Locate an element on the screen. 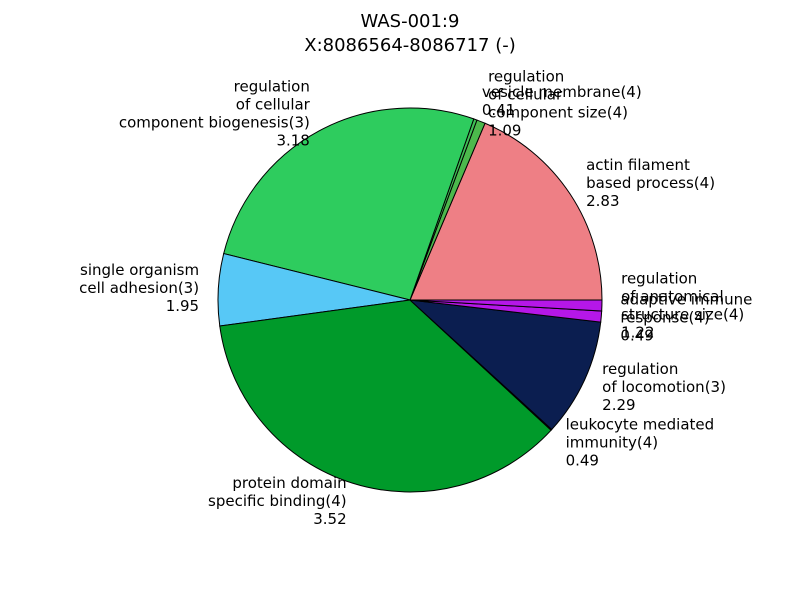 This screenshot has height=600, width=800. slice-label: structure size(4) is located at coordinates (682, 315).